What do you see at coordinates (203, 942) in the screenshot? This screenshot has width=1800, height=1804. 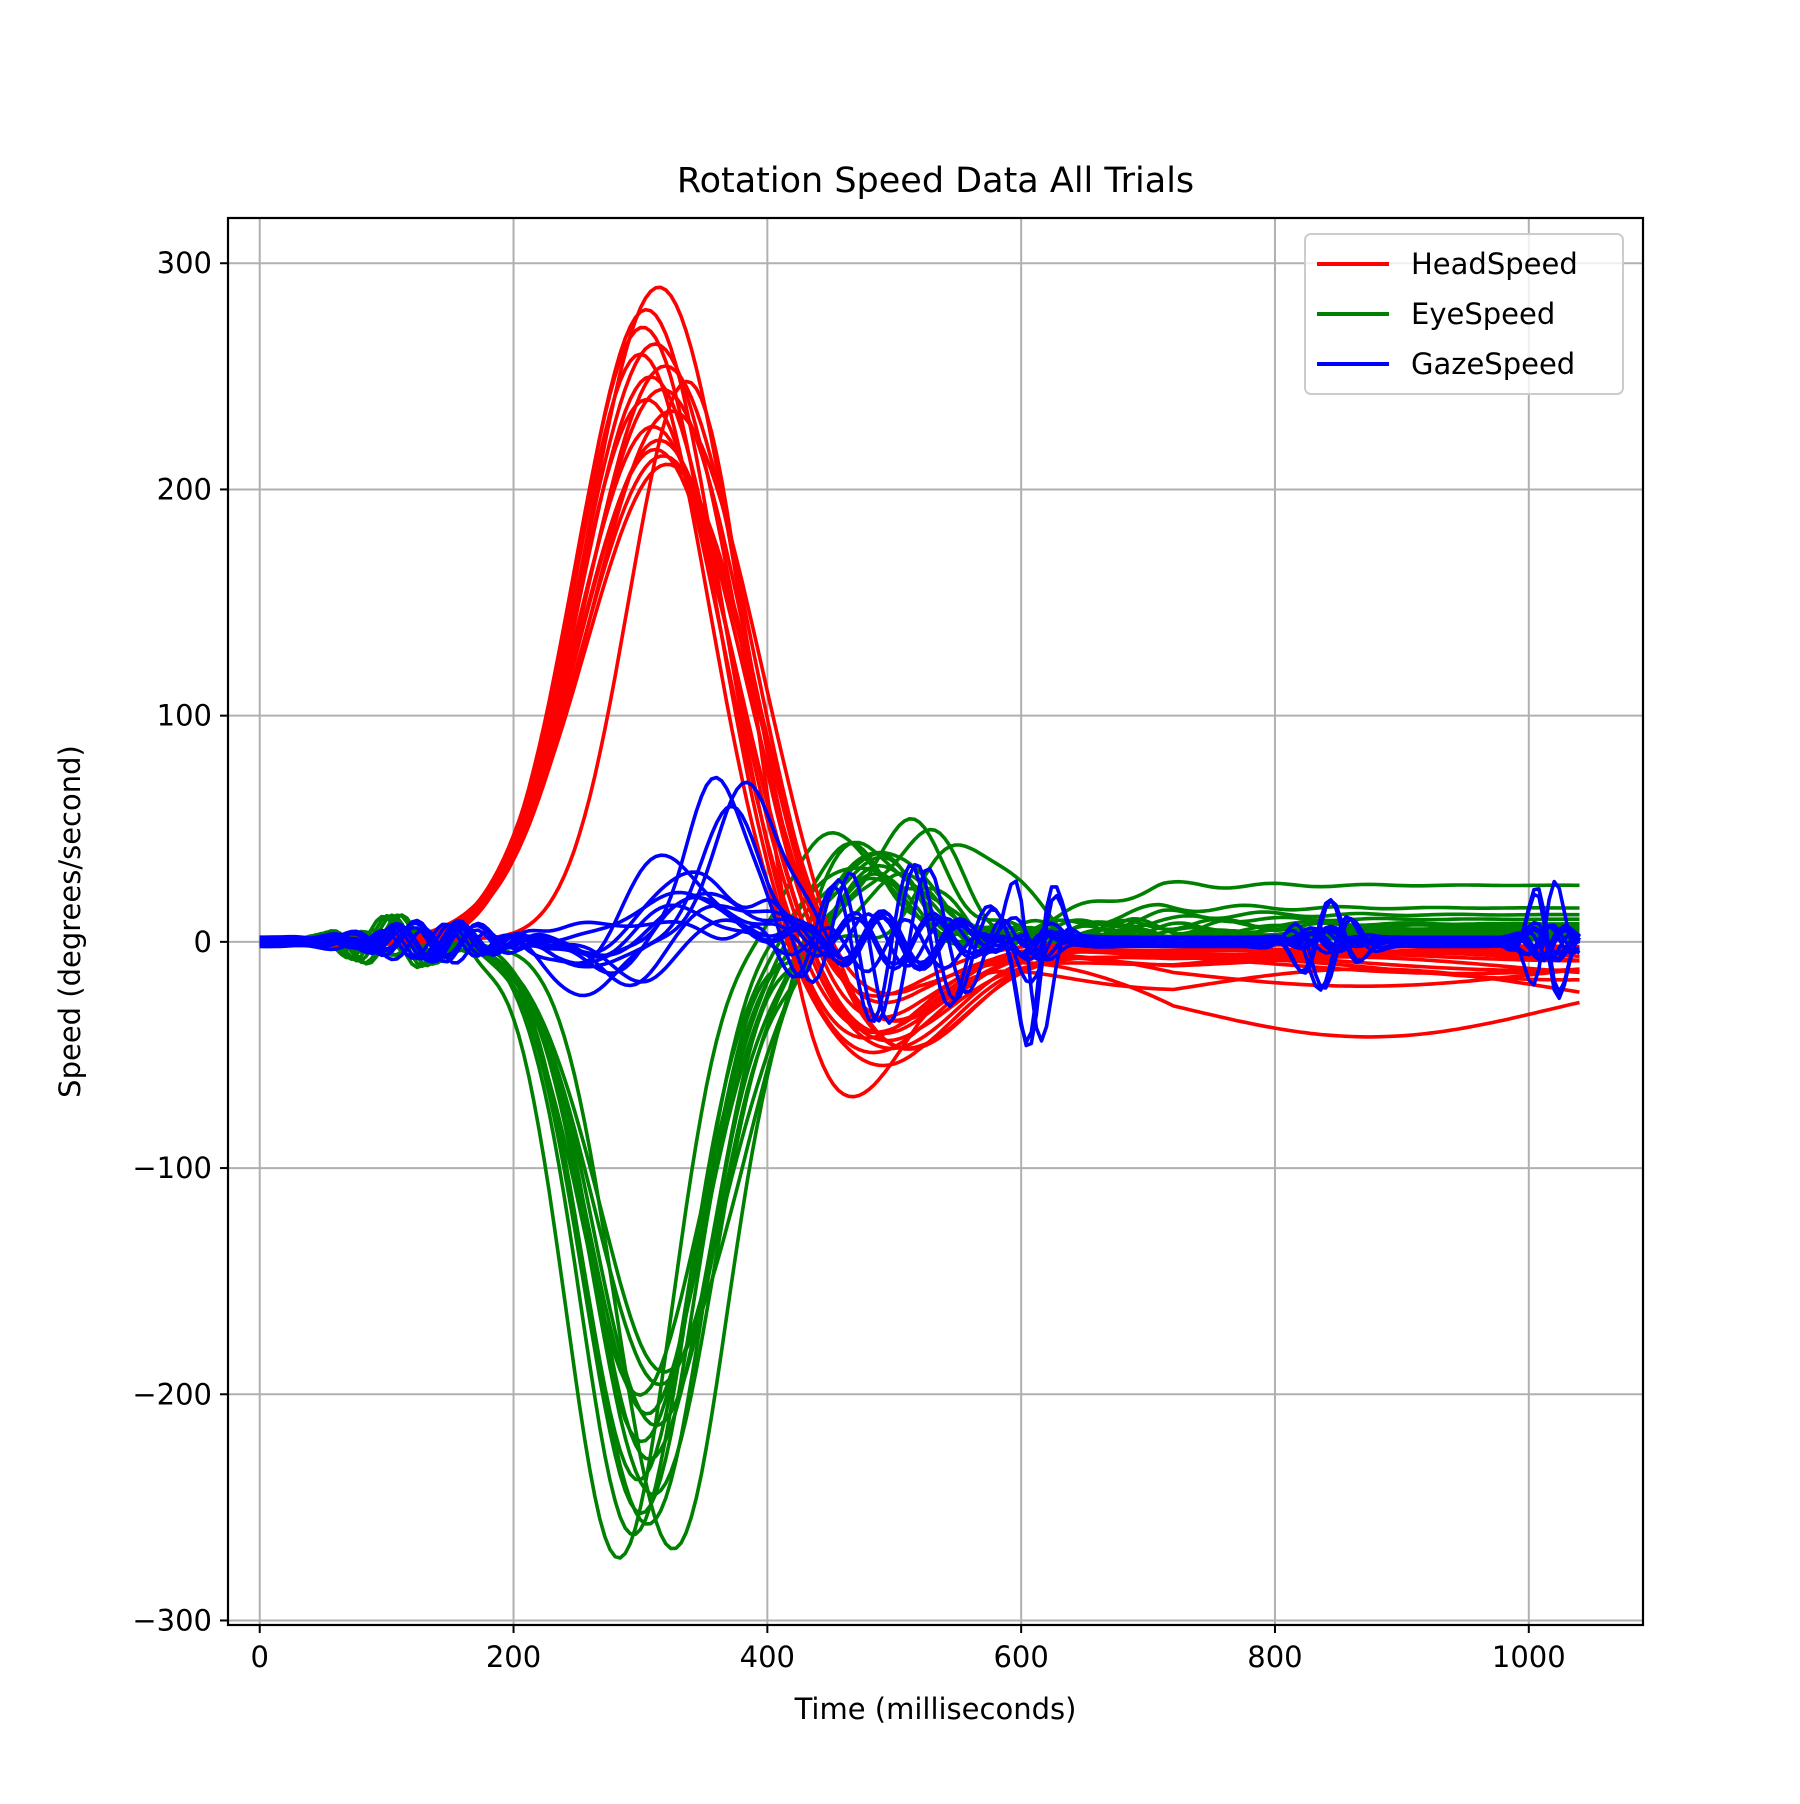 I see `y-tick-label: 0` at bounding box center [203, 942].